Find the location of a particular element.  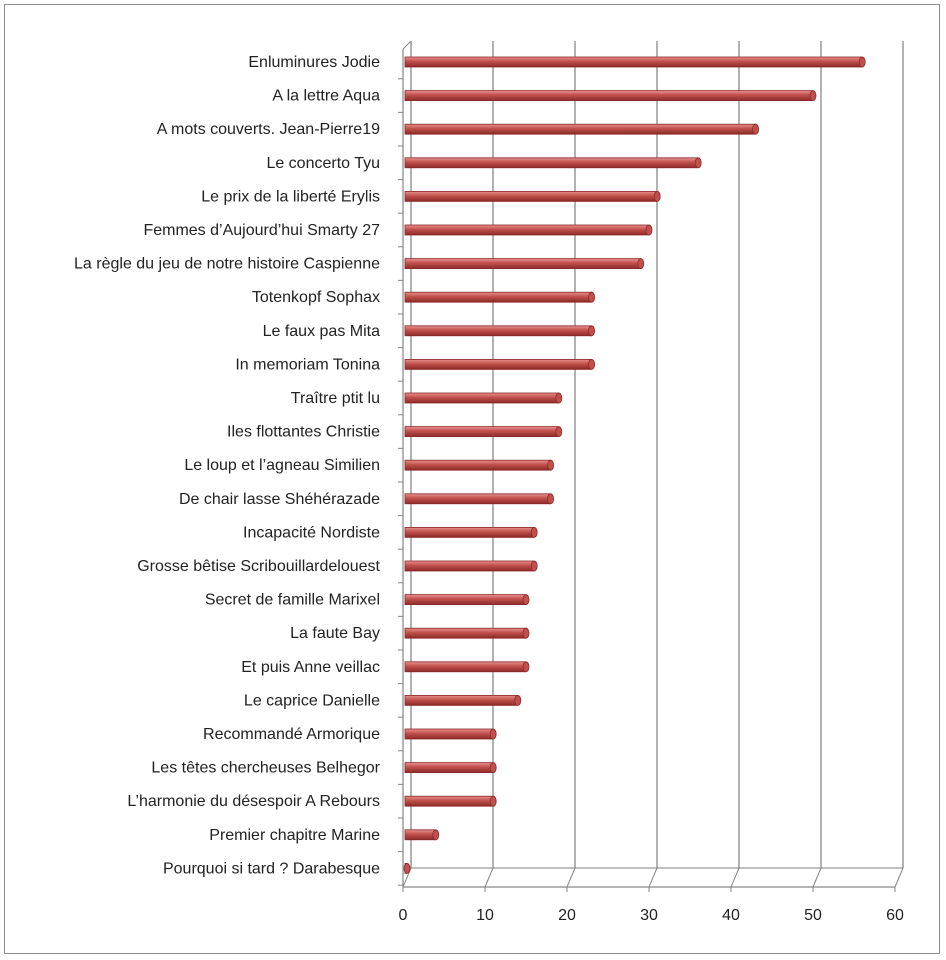

category-label: L’harmonie du désespoir A Rebours is located at coordinates (253, 801).